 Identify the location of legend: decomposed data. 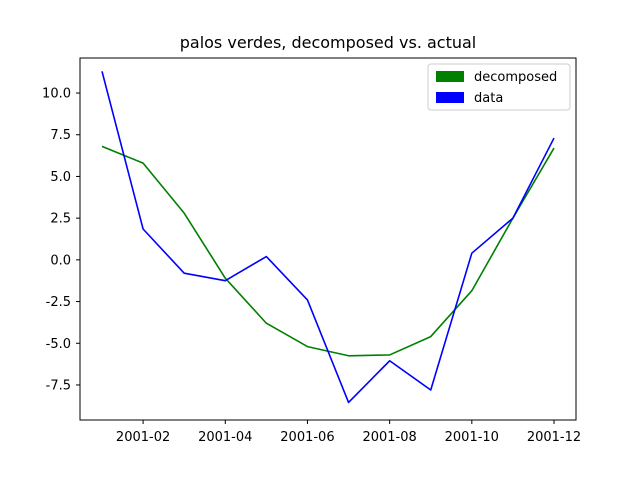
(499, 87).